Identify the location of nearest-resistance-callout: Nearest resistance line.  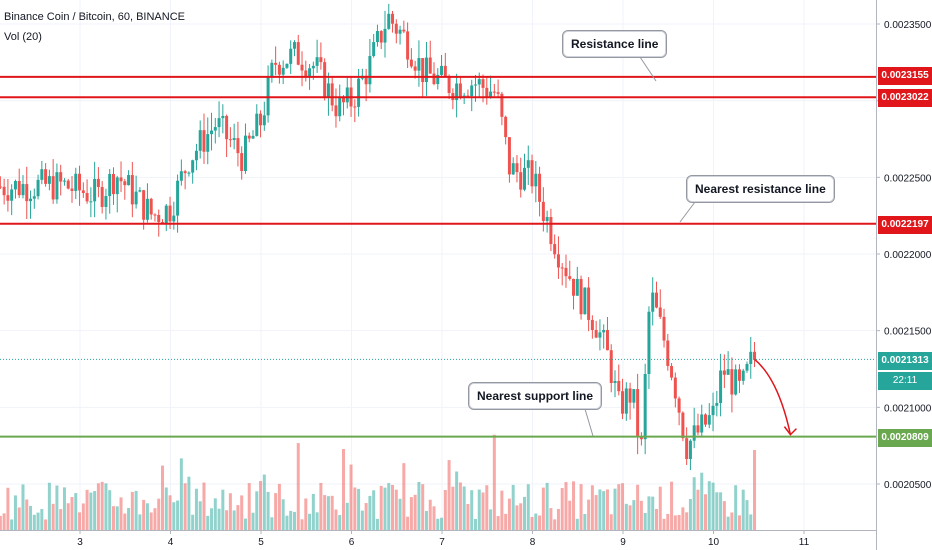
(760, 189).